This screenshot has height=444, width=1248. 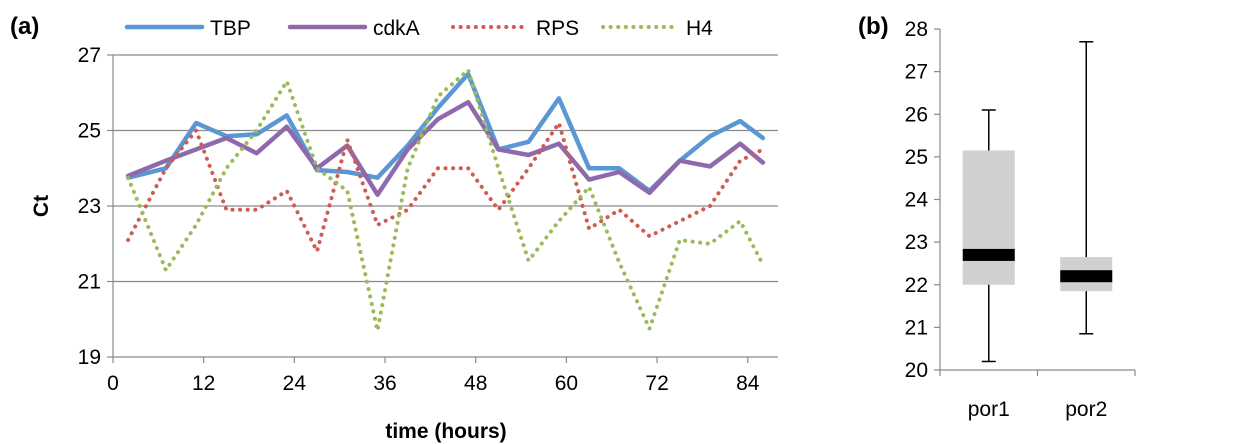 I want to click on x-tick-label-48: 48, so click(x=475, y=383).